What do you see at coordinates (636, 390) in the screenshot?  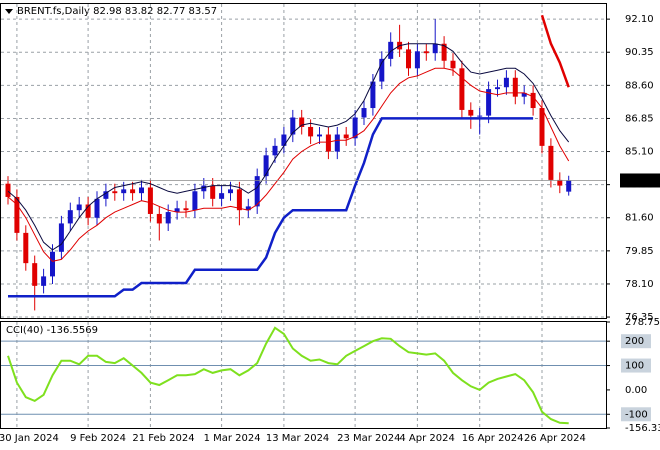 I see `y-tick-label: 0.00` at bounding box center [636, 390].